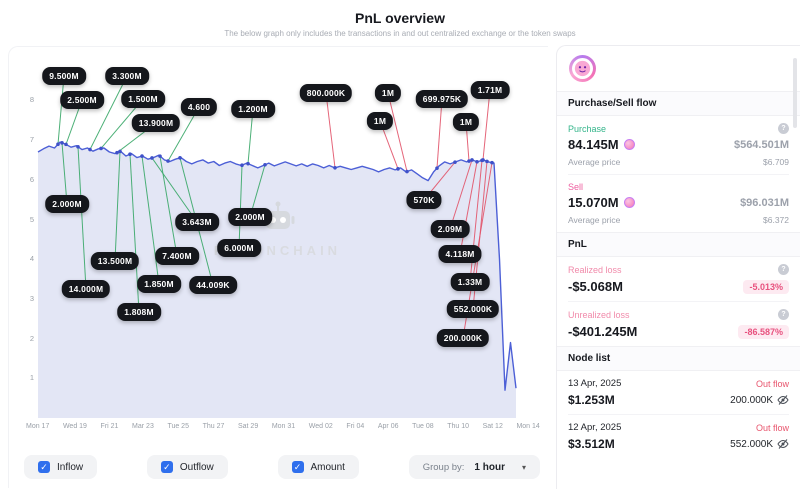 This screenshot has height=489, width=800. Describe the element at coordinates (297, 467) in the screenshot. I see `amount-checkbox: ✓` at that location.